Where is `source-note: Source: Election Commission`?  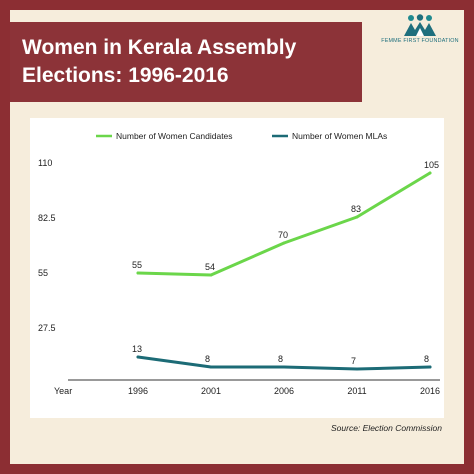
source-note: Source: Election Commission is located at coordinates (386, 428).